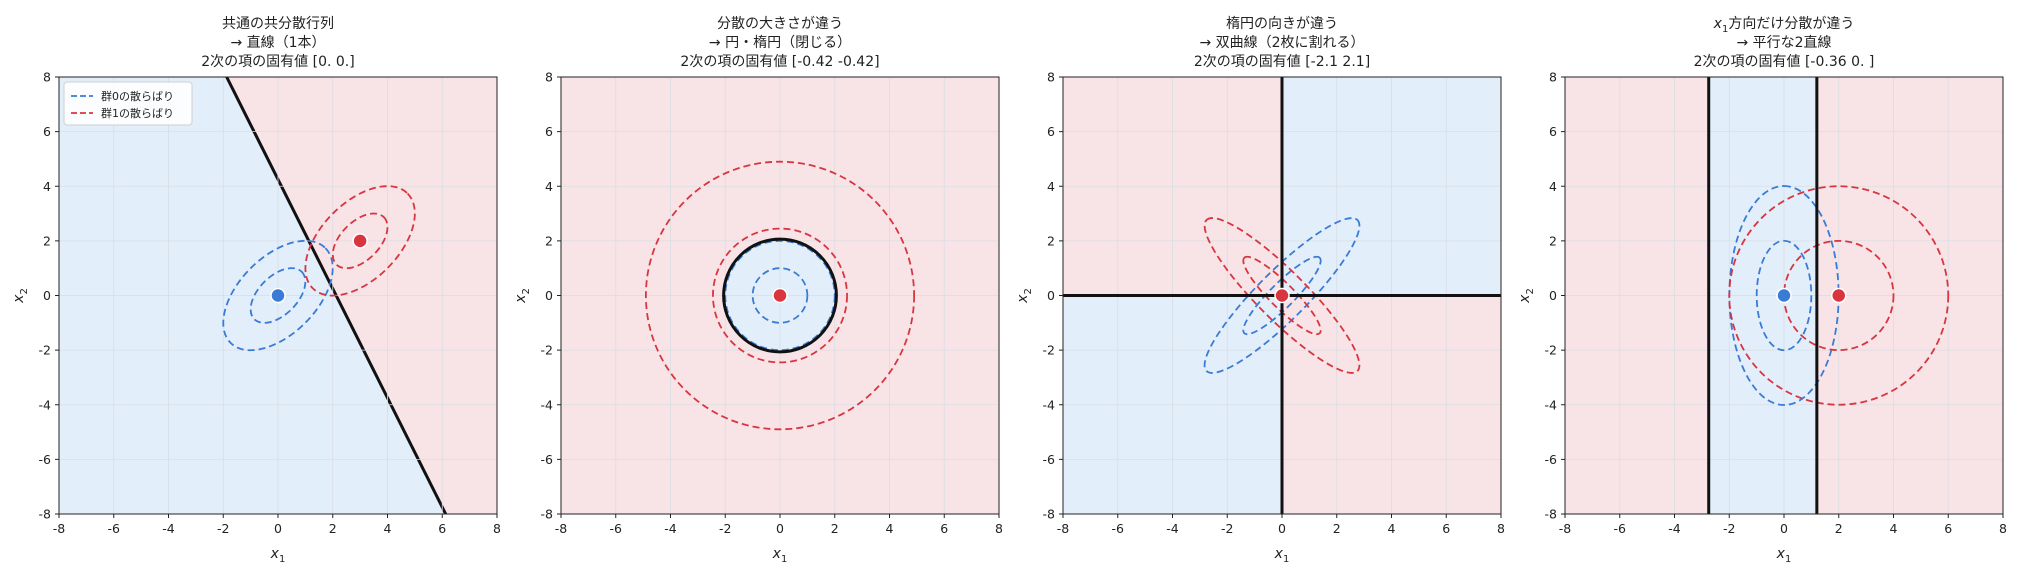 The height and width of the screenshot is (575, 2017). I want to click on chart-title-line: → 円・楕円（閉じる）, so click(780, 42).